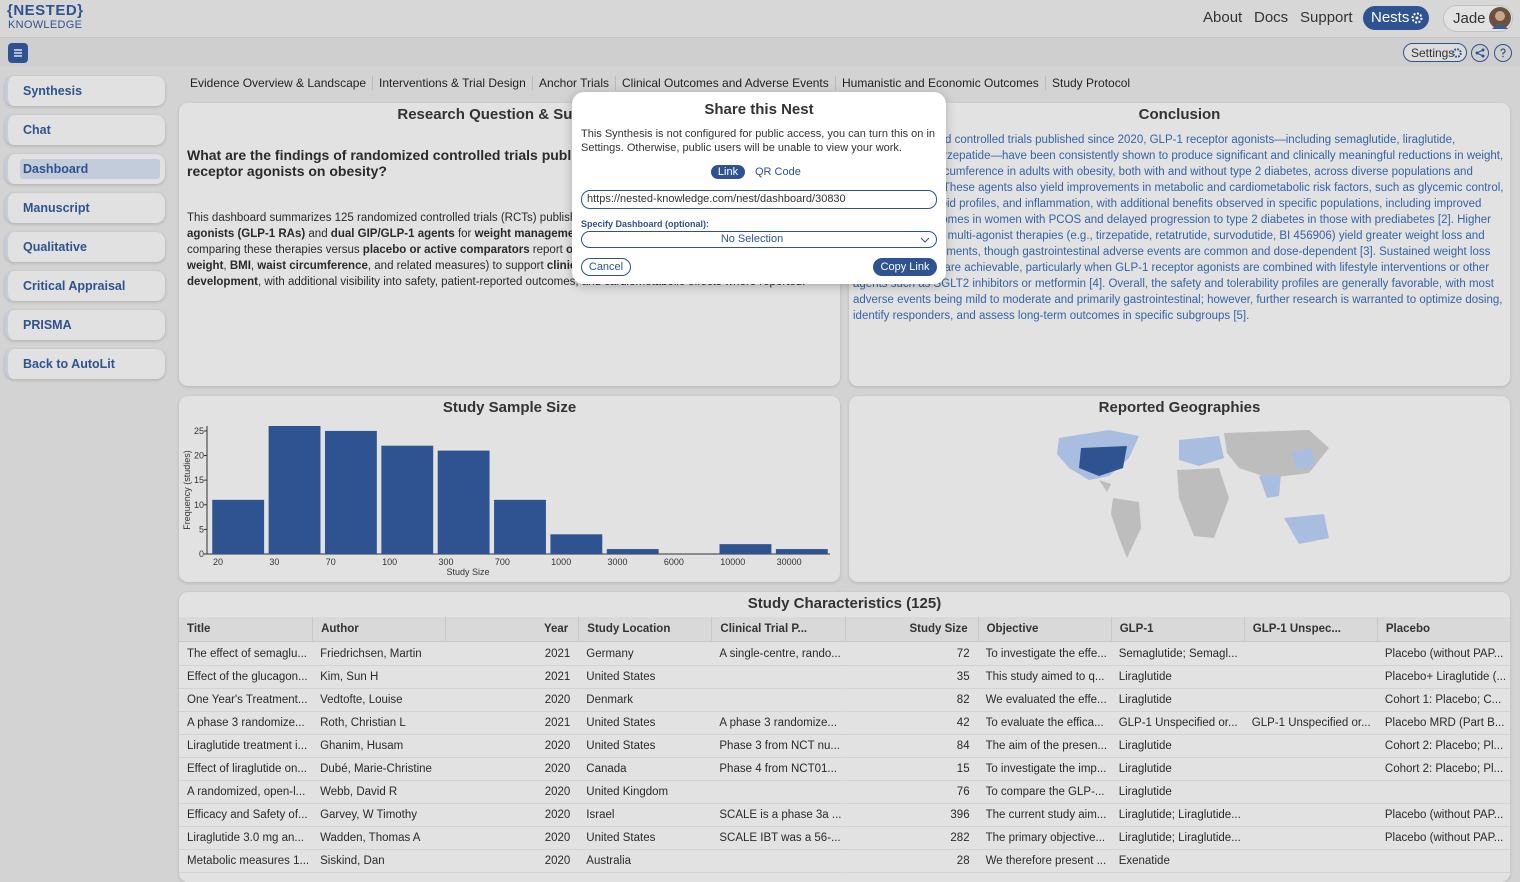 This screenshot has height=882, width=1520. Describe the element at coordinates (85, 130) in the screenshot. I see `sidebar-item: Chat` at that location.